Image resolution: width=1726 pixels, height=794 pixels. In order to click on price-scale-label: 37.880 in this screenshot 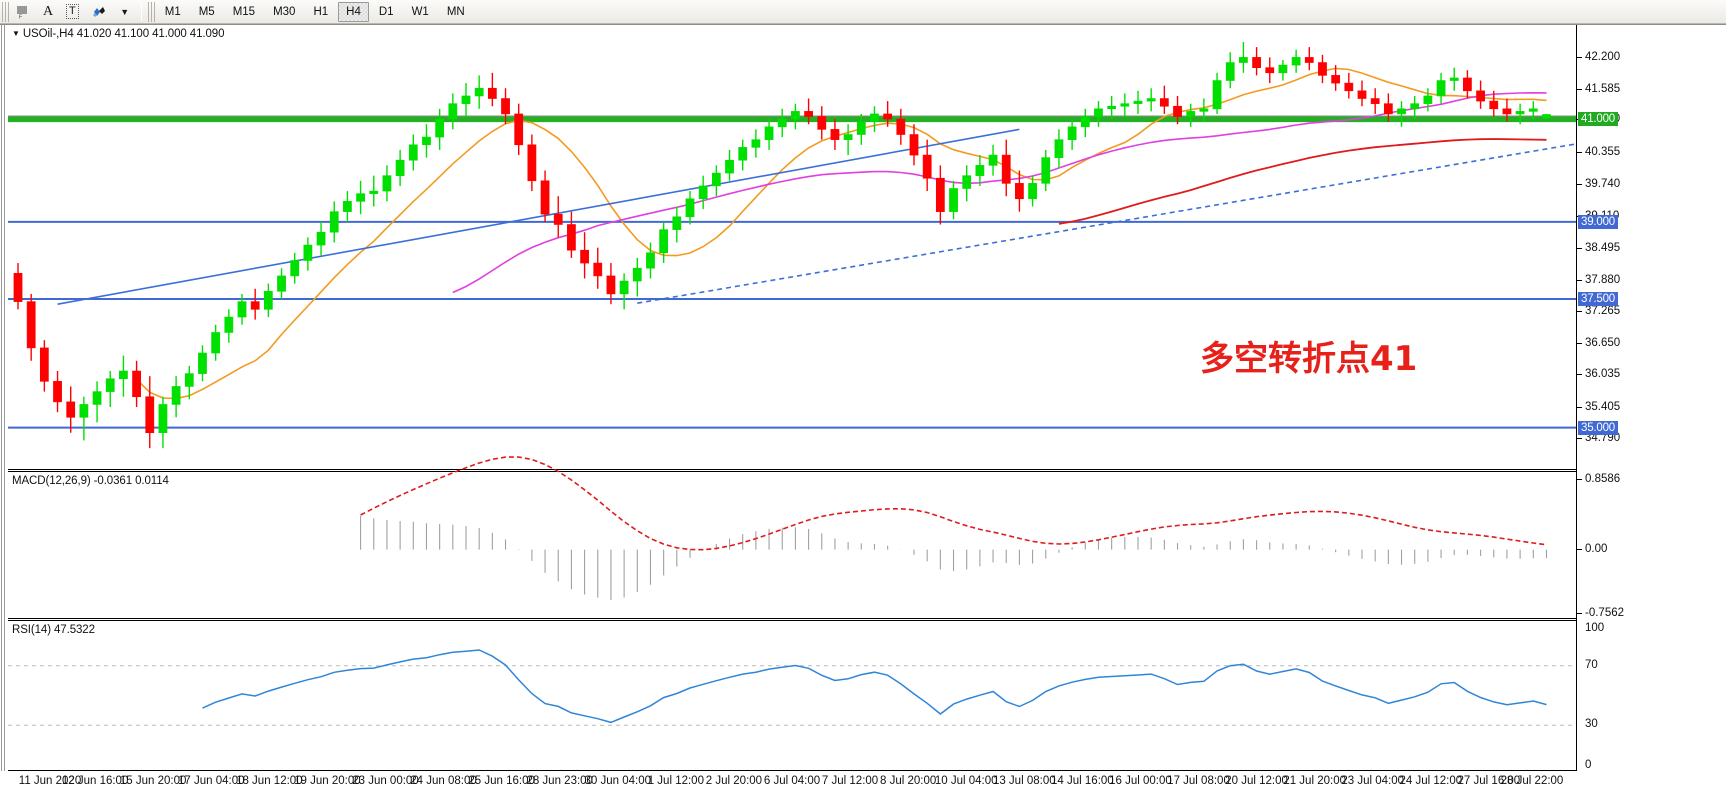, I will do `click(1603, 279)`.